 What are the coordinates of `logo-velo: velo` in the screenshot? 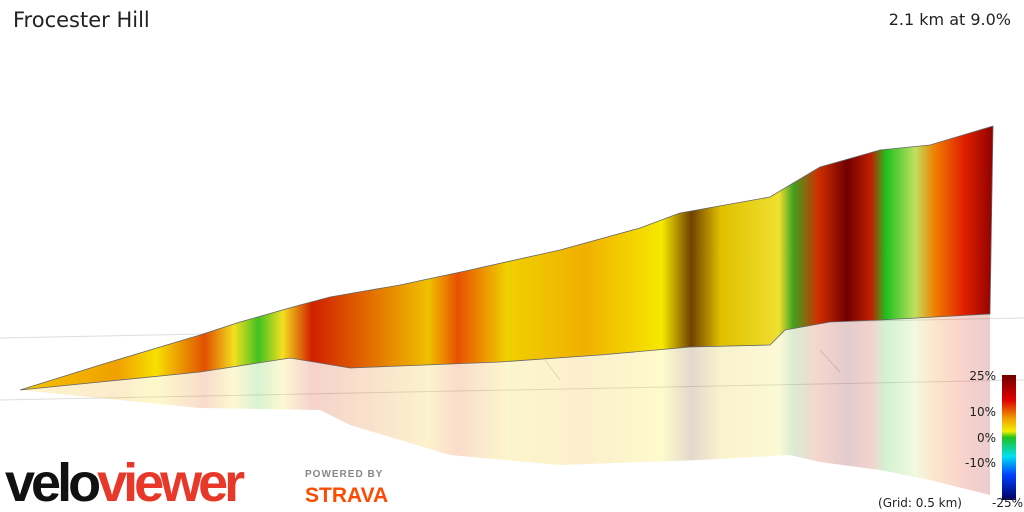 It's located at (52, 482).